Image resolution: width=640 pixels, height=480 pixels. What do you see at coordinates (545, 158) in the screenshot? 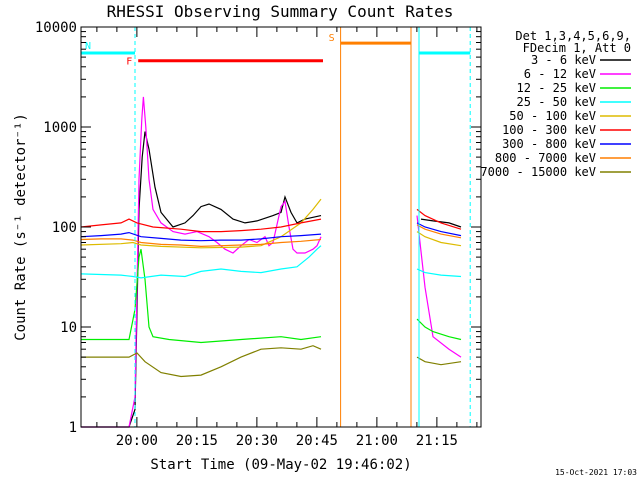
I see `legend-label-8: 800 - 7000 keV` at bounding box center [545, 158].